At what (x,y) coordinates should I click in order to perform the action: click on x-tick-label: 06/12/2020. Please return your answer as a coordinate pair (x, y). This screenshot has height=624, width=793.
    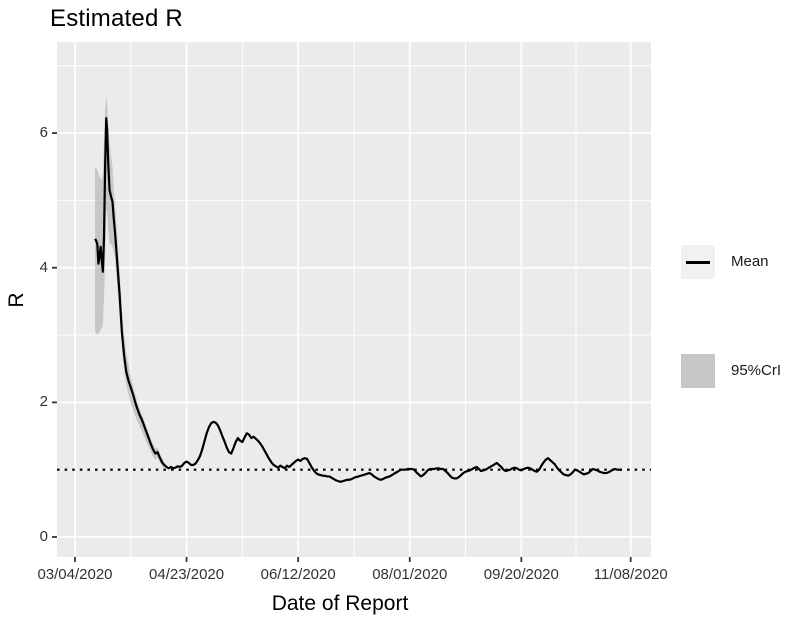
    Looking at the image, I should click on (298, 574).